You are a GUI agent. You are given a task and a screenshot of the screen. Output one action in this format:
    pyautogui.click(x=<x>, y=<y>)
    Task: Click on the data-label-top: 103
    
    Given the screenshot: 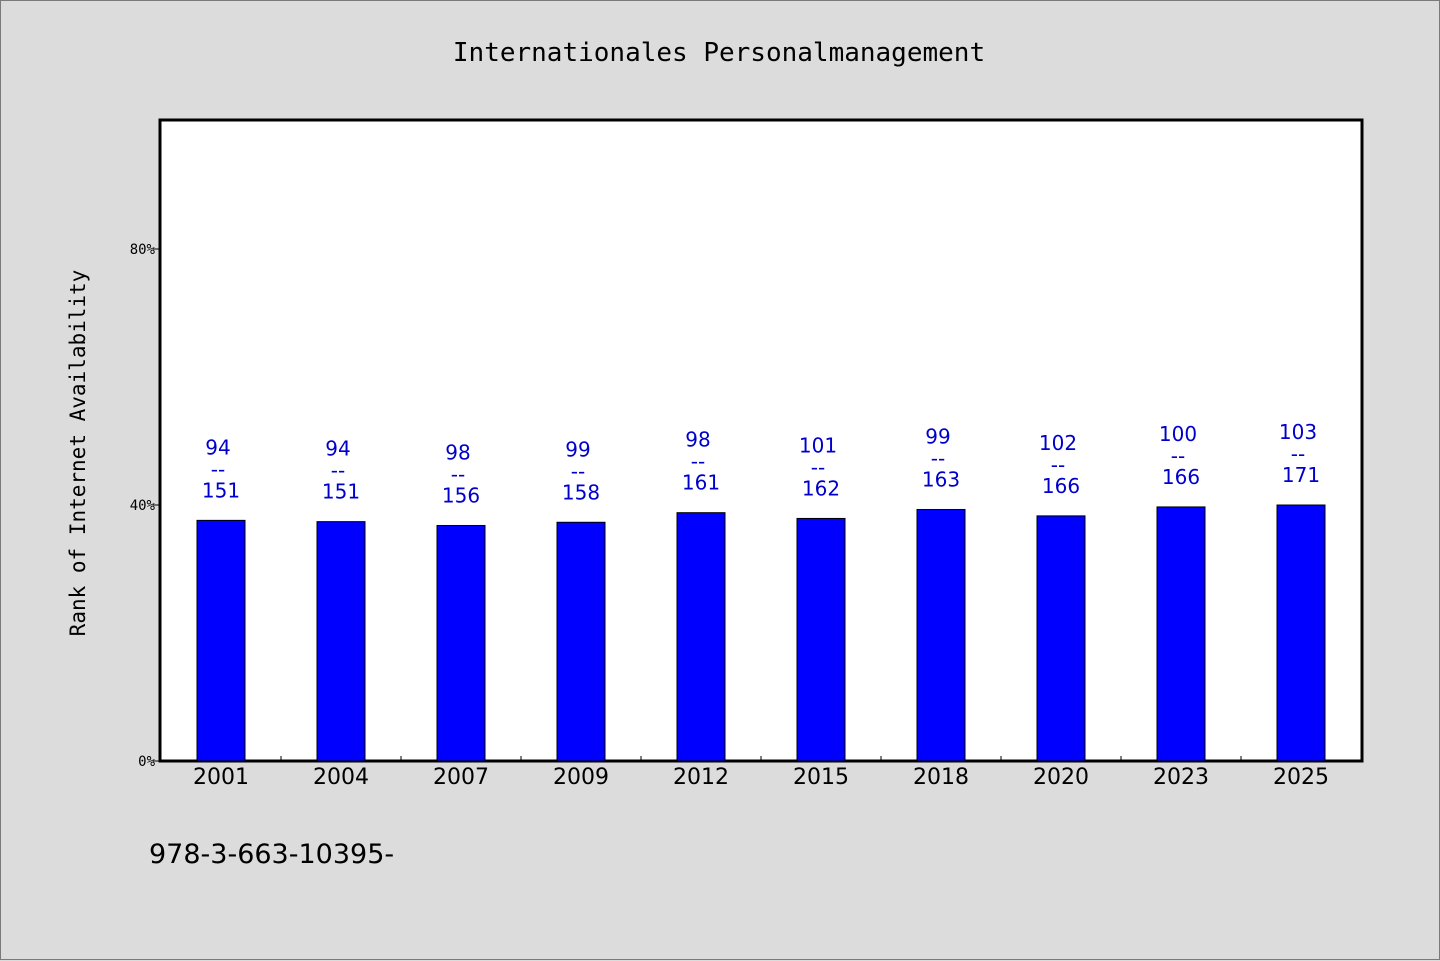 What is the action you would take?
    pyautogui.click(x=1298, y=432)
    